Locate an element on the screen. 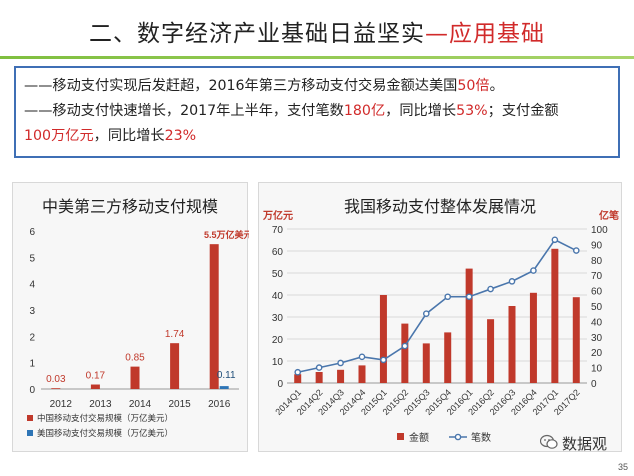  y-tick-label: 6 is located at coordinates (32, 232).